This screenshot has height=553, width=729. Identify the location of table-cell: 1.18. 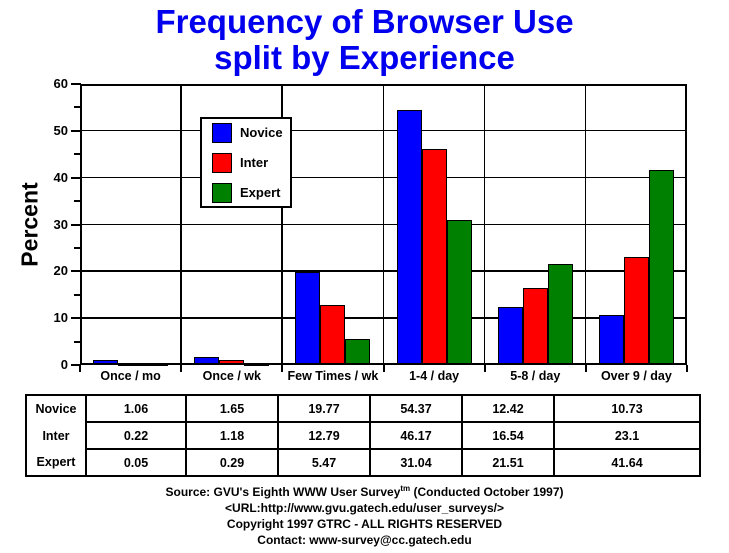
(232, 435).